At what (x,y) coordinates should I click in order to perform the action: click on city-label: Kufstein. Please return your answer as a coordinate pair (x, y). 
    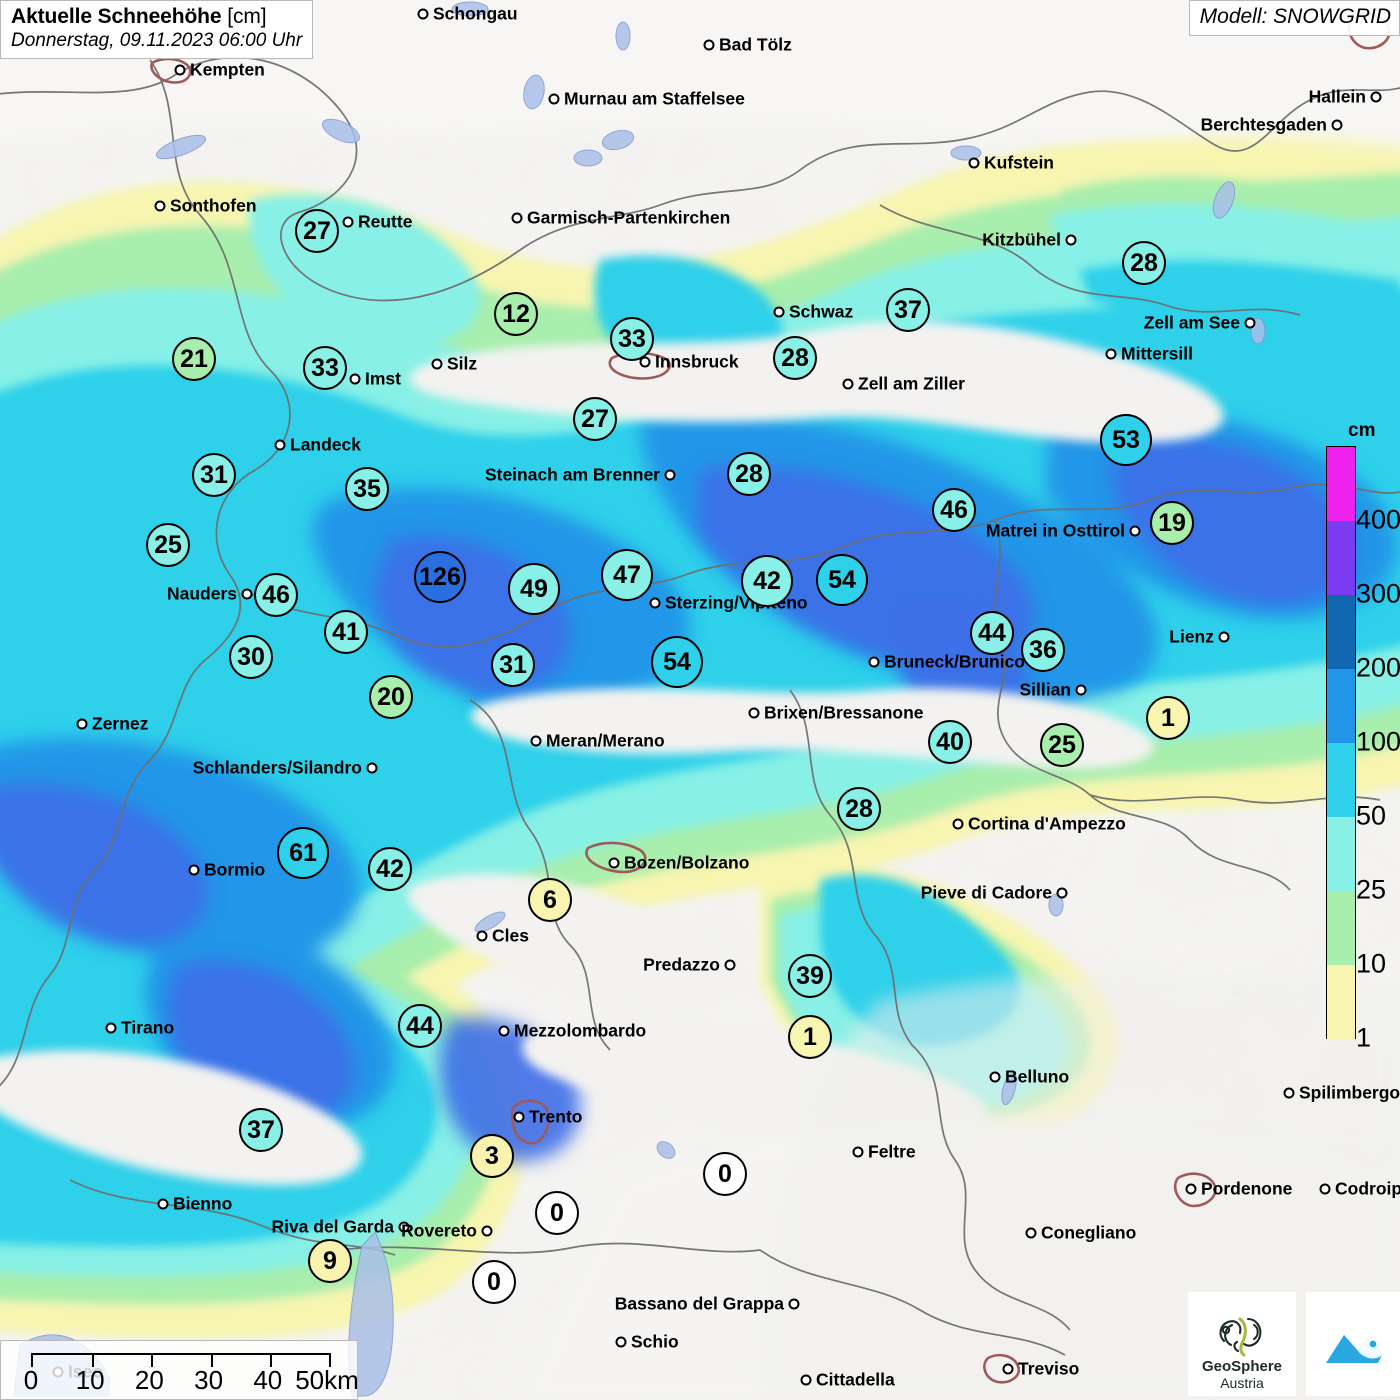
    Looking at the image, I should click on (1019, 162).